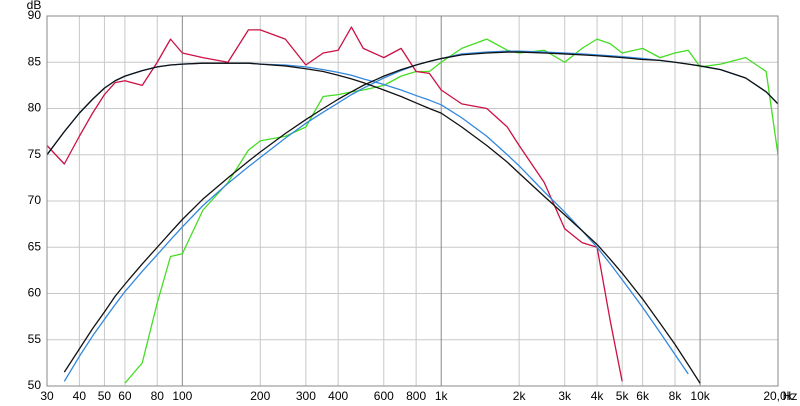 Image resolution: width=800 pixels, height=406 pixels. I want to click on x-tick-label: 50, so click(105, 396).